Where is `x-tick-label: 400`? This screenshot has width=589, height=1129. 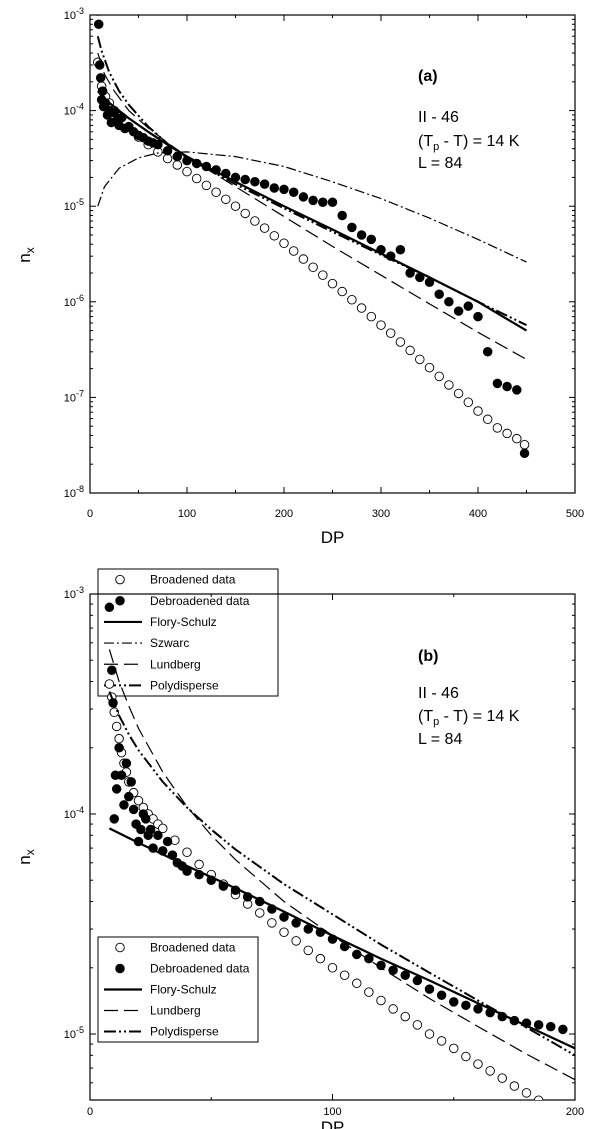
x-tick-label: 400 is located at coordinates (478, 514).